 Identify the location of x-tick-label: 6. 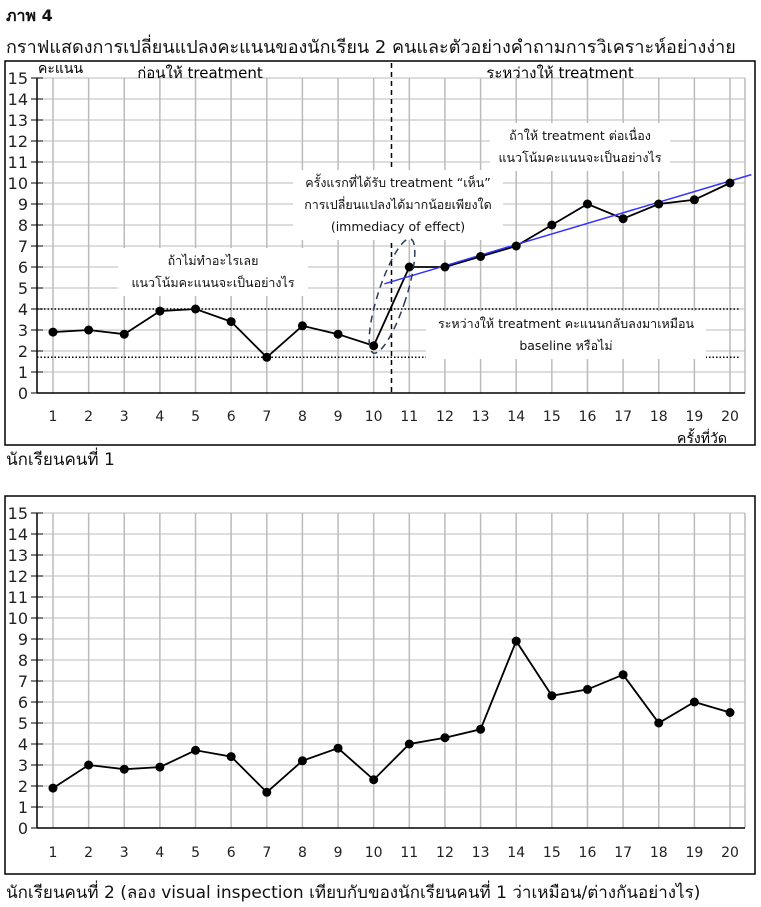
(231, 853).